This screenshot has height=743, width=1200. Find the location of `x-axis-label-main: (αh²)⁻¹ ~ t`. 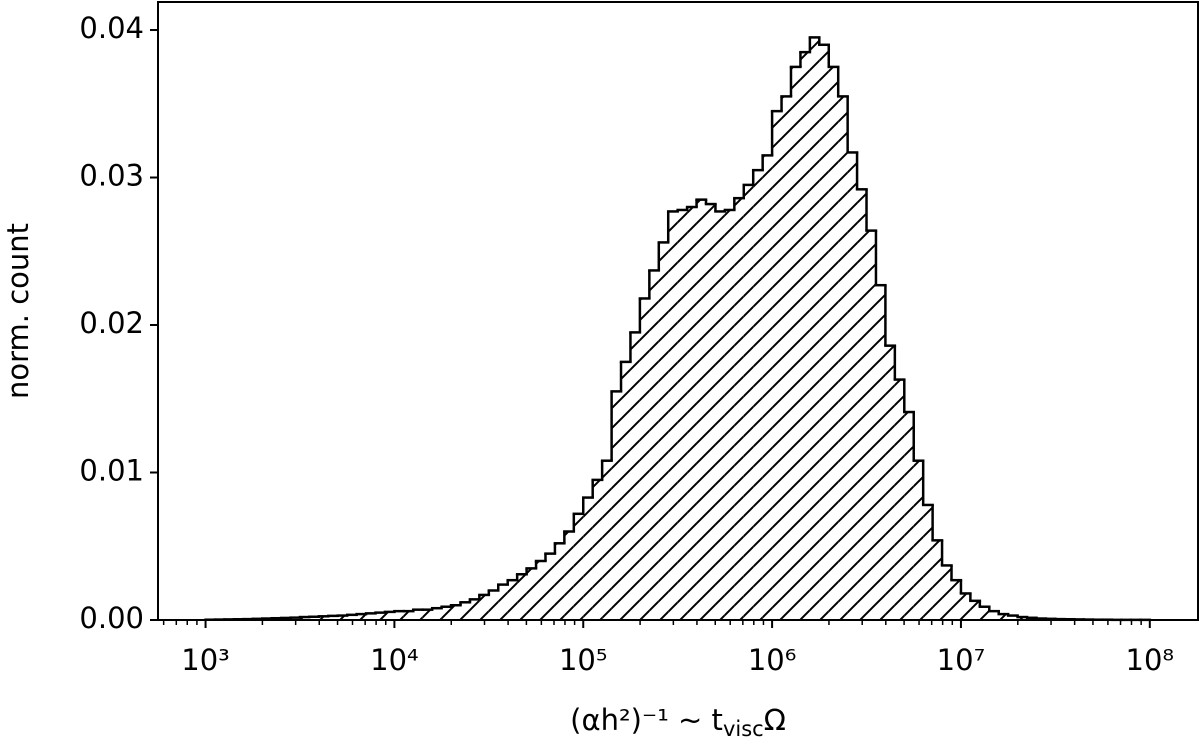

x-axis-label-main: (αh²)⁻¹ ~ t is located at coordinates (646, 720).